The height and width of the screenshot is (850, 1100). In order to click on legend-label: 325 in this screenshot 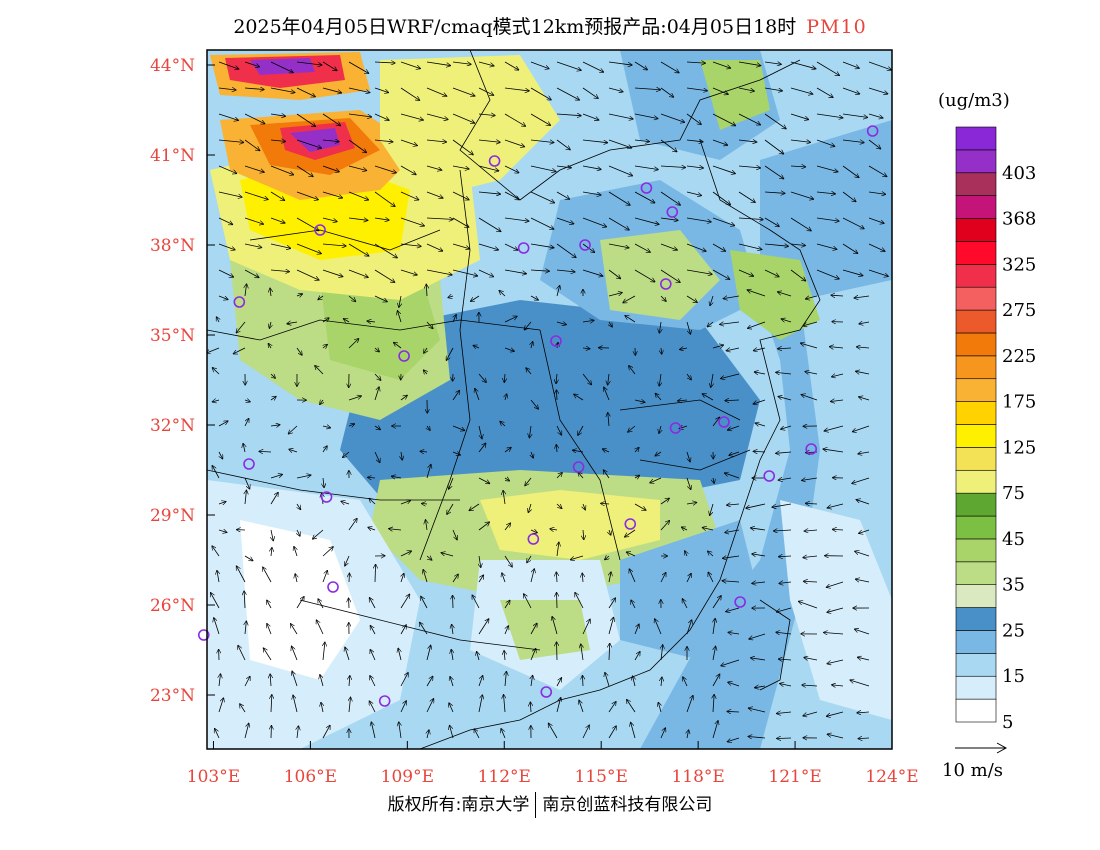, I will do `click(1019, 264)`.